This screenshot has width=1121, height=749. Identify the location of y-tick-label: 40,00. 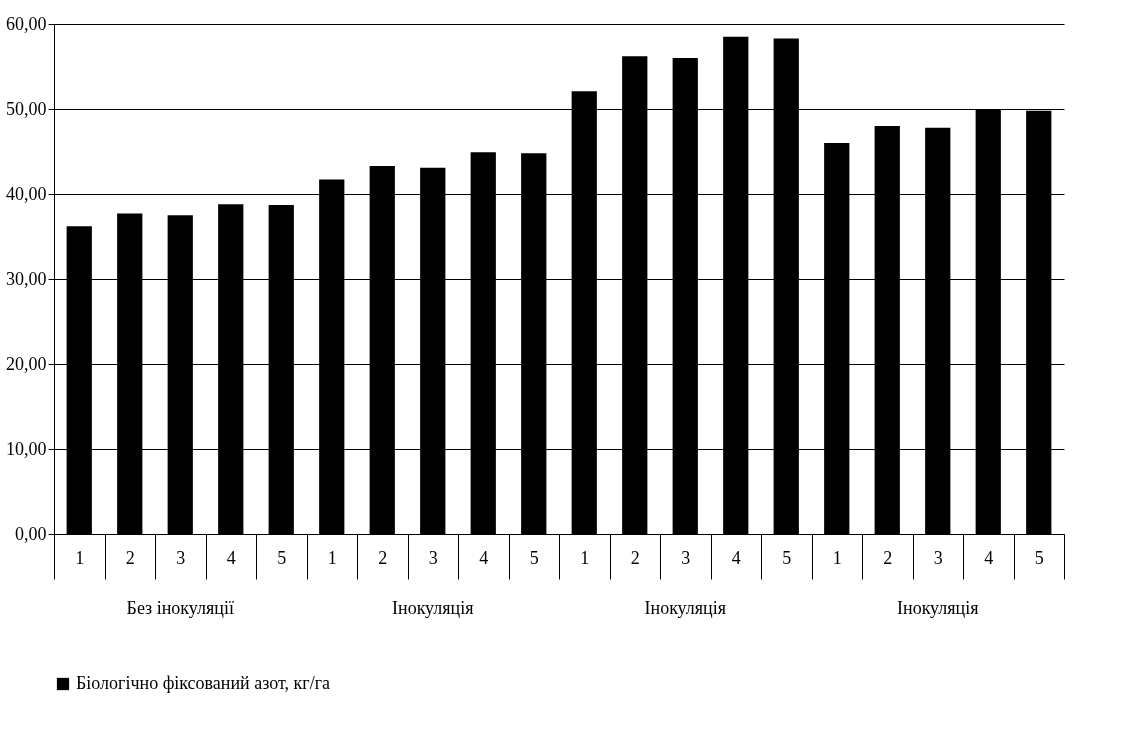
(26, 193).